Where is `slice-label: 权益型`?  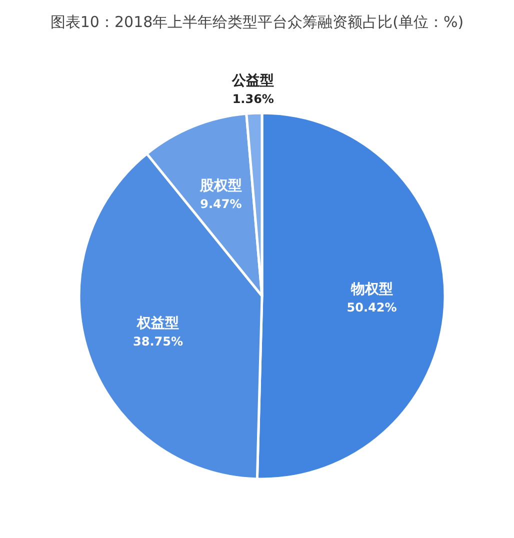
slice-label: 权益型 is located at coordinates (158, 323).